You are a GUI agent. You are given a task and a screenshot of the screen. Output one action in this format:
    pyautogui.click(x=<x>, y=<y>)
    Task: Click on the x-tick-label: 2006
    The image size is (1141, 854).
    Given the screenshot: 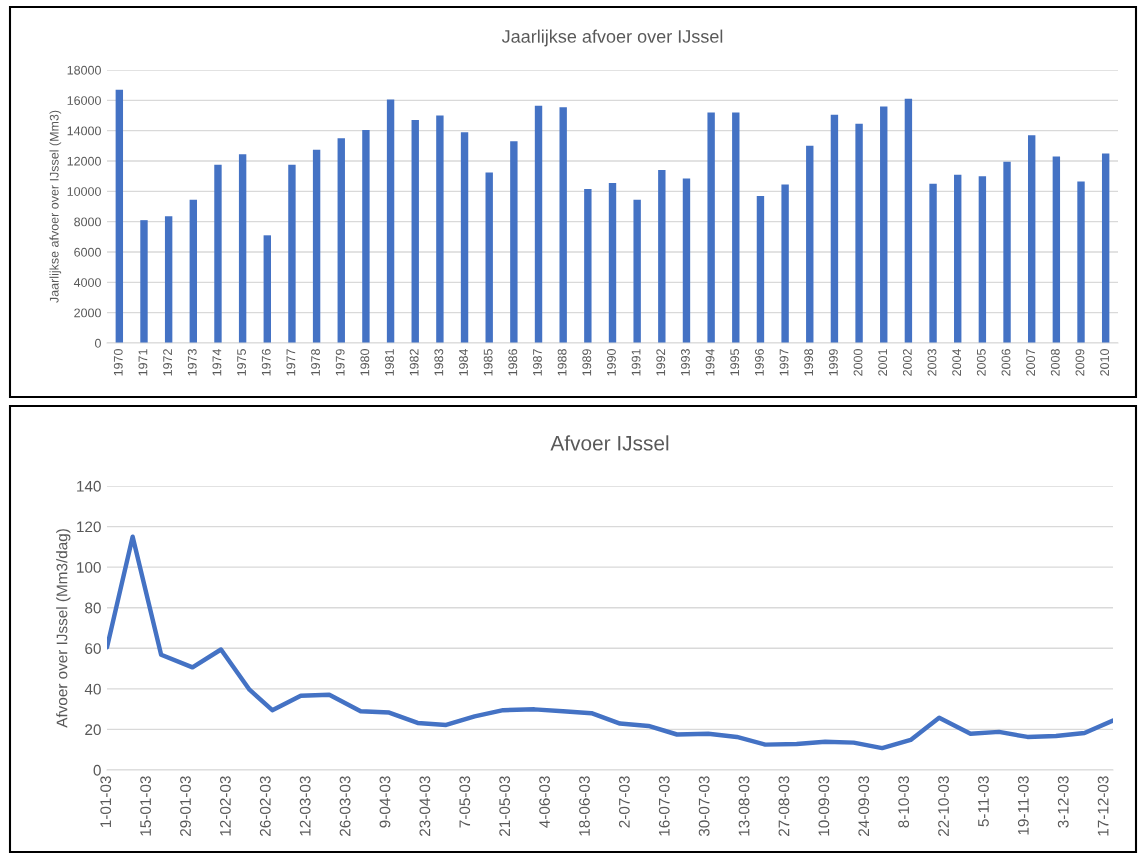 What is the action you would take?
    pyautogui.click(x=1006, y=362)
    